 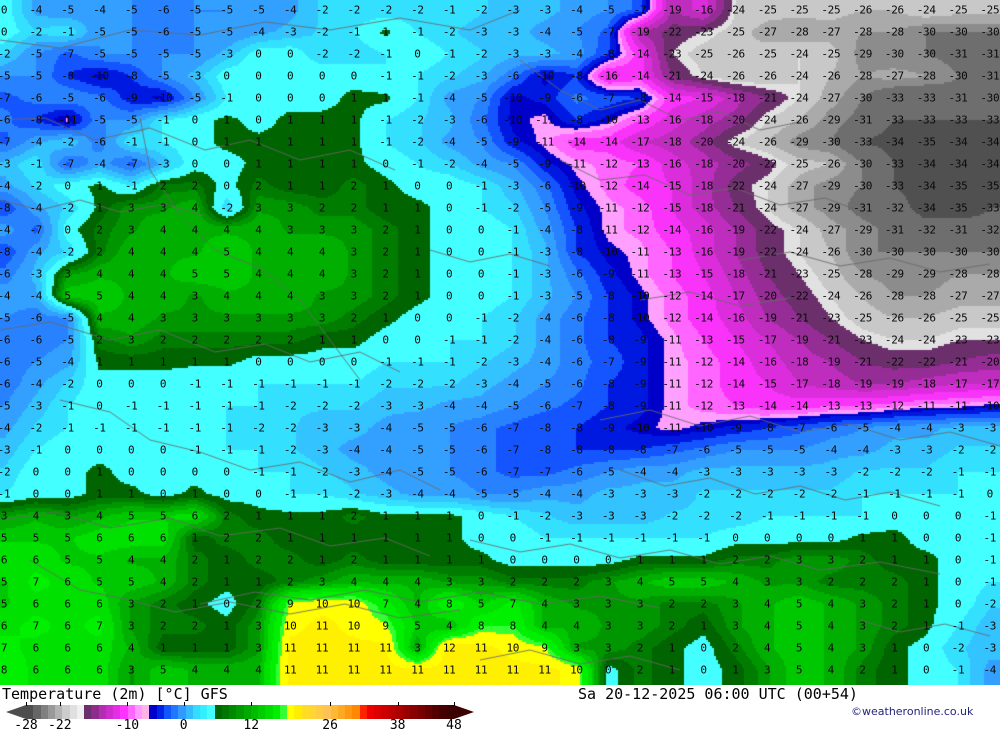 I want to click on model-run-timestamp: Sa 20-12-2025 06:00 UTC (00+54), so click(x=718, y=694).